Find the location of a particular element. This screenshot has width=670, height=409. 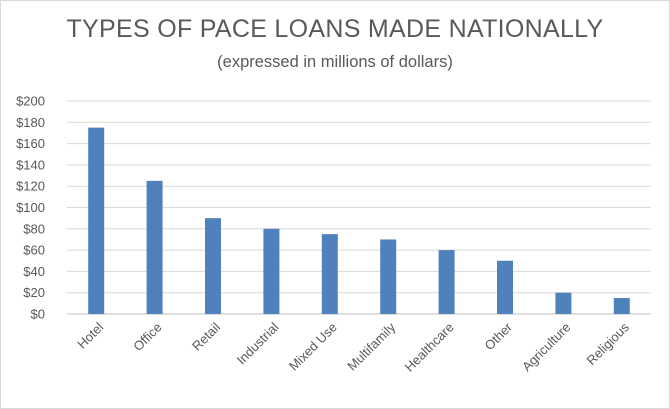

y-tick-label: $80 is located at coordinates (34, 228).